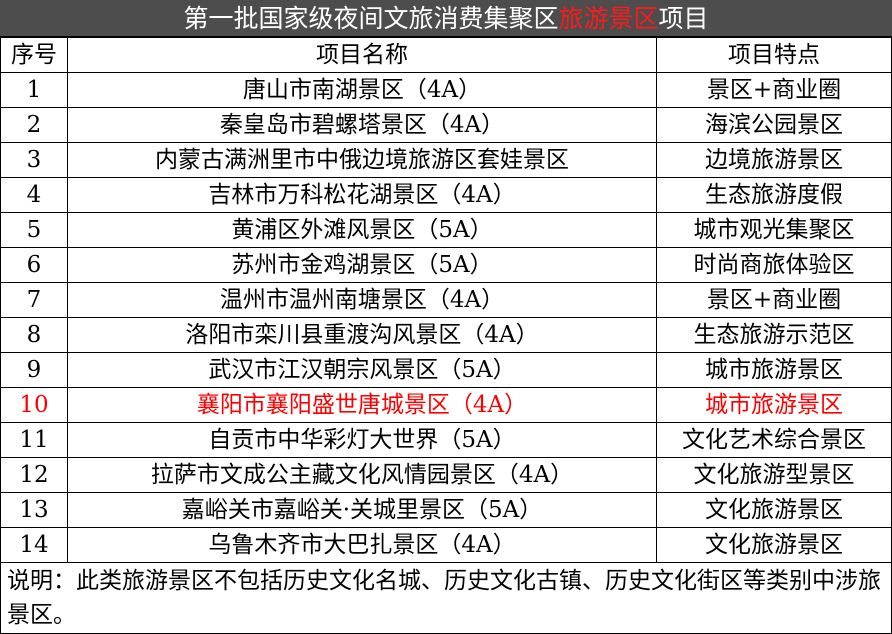 This screenshot has height=634, width=892. What do you see at coordinates (362, 510) in the screenshot?
I see `project-name: 嘉峪关市嘉峪关·关城里景区（5A）` at bounding box center [362, 510].